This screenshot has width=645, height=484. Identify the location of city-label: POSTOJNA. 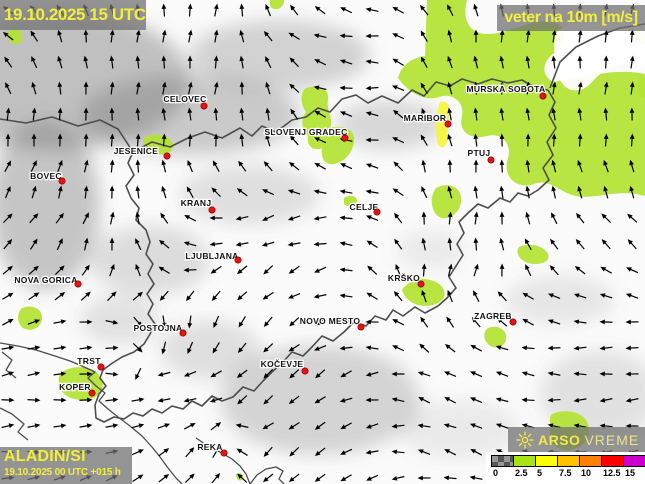
(157, 328).